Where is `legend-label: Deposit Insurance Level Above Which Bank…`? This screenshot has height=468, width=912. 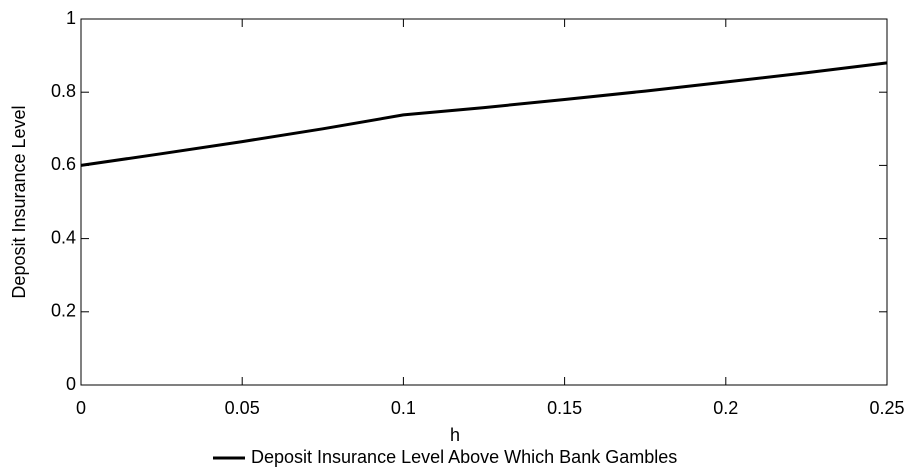
legend-label: Deposit Insurance Level Above Which Bank… is located at coordinates (464, 457).